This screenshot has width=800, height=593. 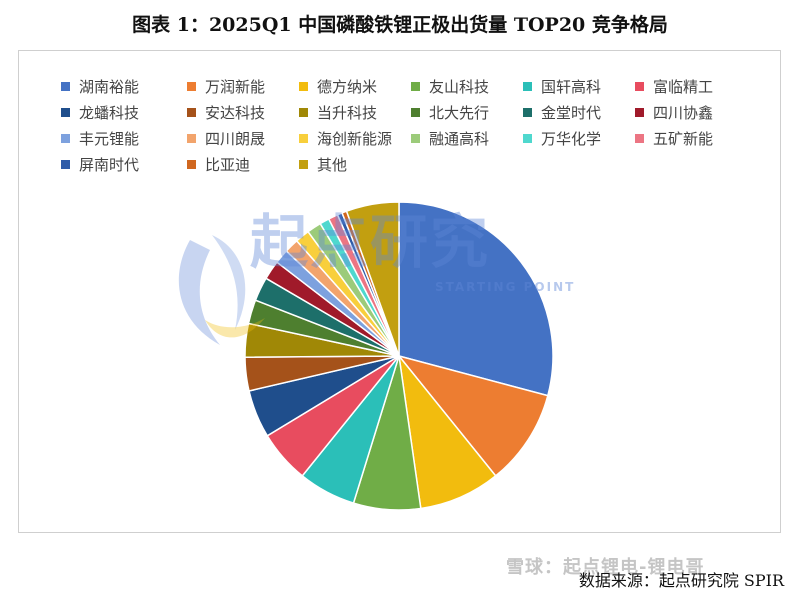 I want to click on legend-label: 比亚迪, so click(x=228, y=164).